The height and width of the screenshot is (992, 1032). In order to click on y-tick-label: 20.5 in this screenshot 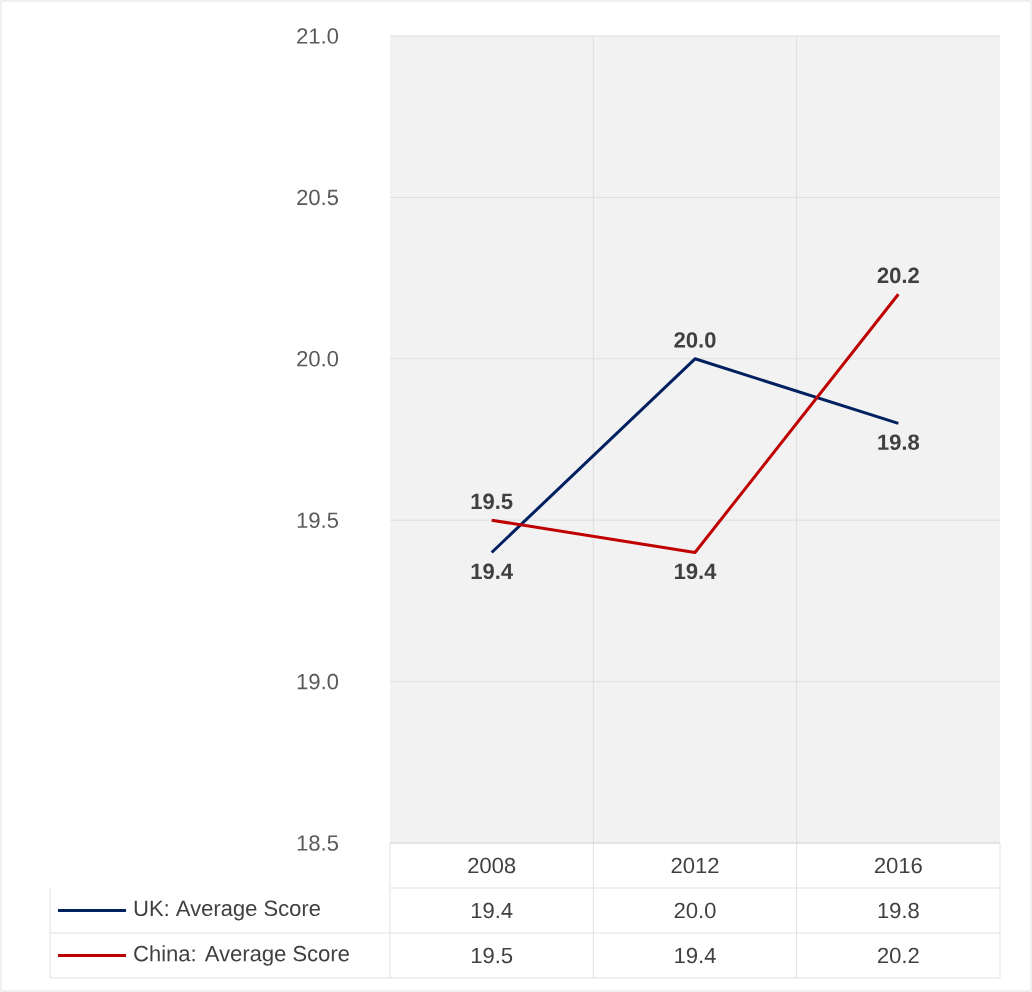, I will do `click(317, 197)`.